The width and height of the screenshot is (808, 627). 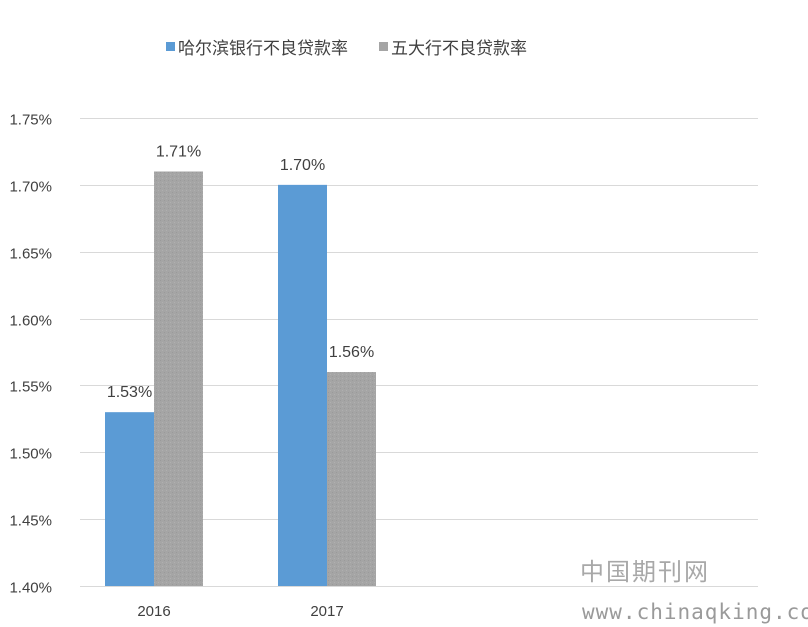 What do you see at coordinates (30, 187) in the screenshot?
I see `y-tick-label: 1.70%` at bounding box center [30, 187].